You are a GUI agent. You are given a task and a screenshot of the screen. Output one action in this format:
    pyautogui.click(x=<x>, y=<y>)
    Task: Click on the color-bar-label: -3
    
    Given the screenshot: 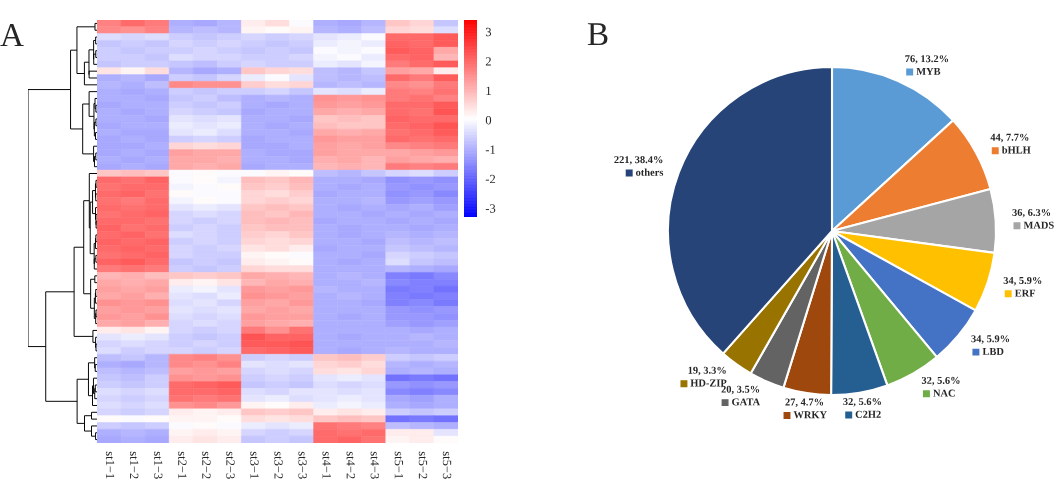 What is the action you would take?
    pyautogui.click(x=490, y=208)
    